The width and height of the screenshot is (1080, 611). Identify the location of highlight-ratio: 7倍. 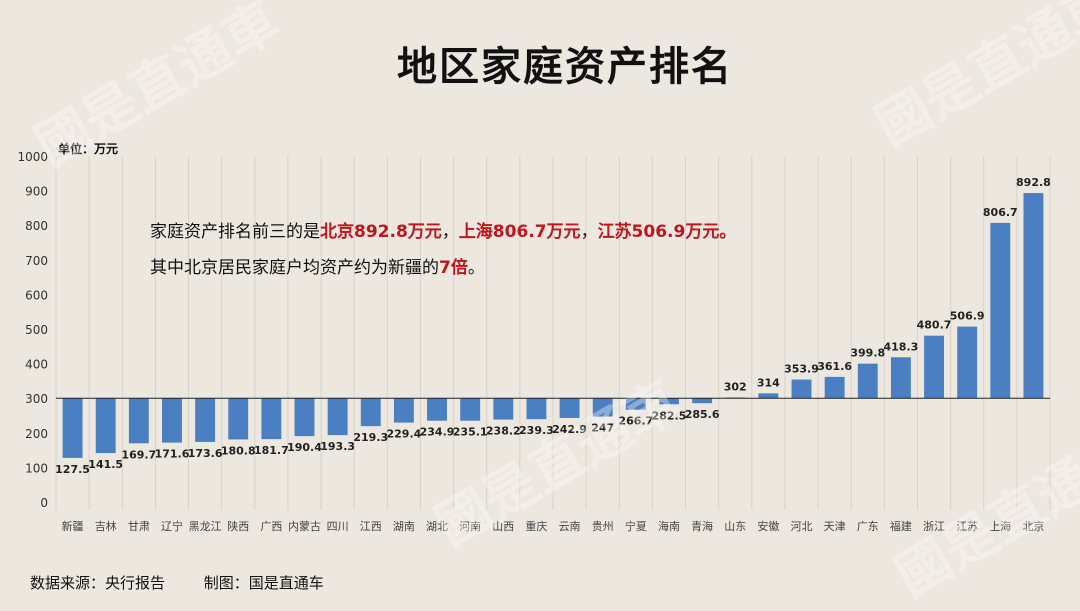
(453, 268).